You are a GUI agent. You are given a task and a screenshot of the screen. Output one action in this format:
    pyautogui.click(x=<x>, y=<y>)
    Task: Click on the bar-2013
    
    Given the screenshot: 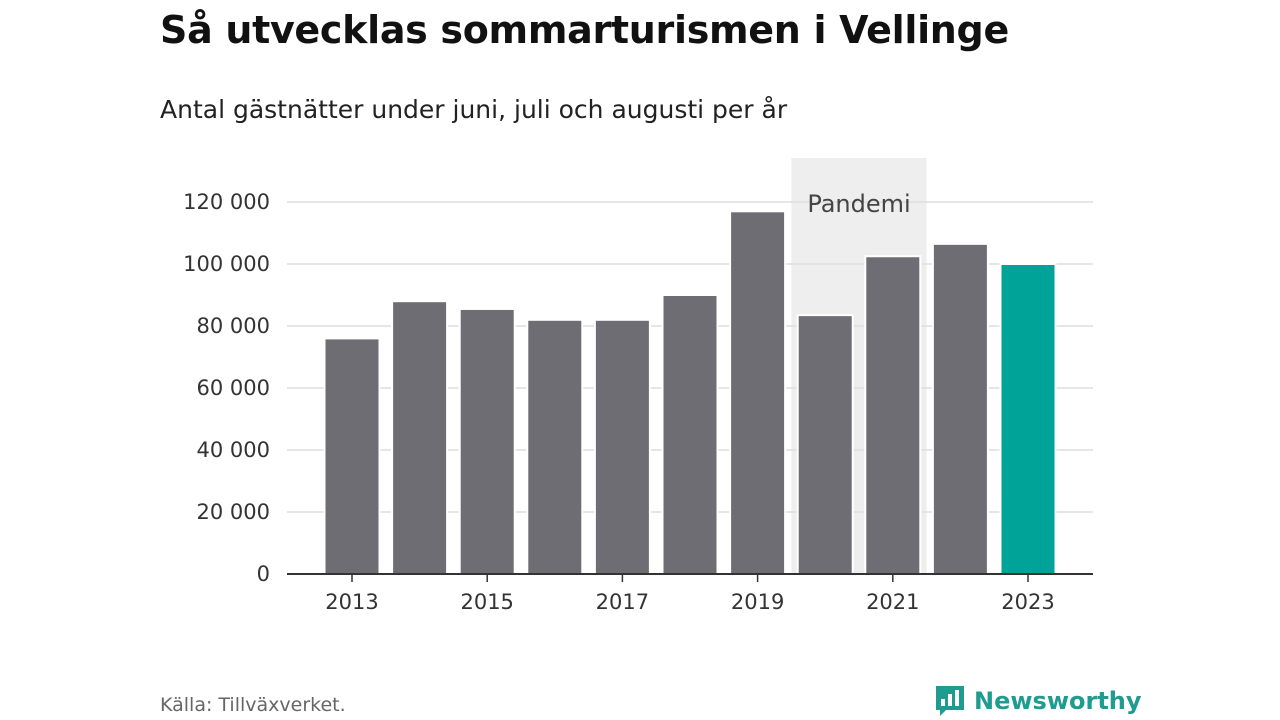 What is the action you would take?
    pyautogui.click(x=352, y=456)
    